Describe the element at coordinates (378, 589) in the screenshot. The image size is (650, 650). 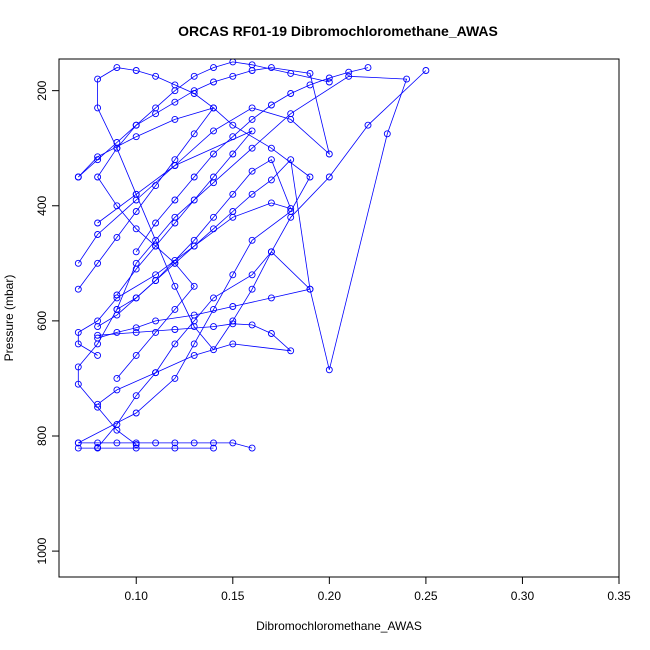
I see `x-axis: 0.10 0.15 0.20 0.25 0.30 0.35` at that location.